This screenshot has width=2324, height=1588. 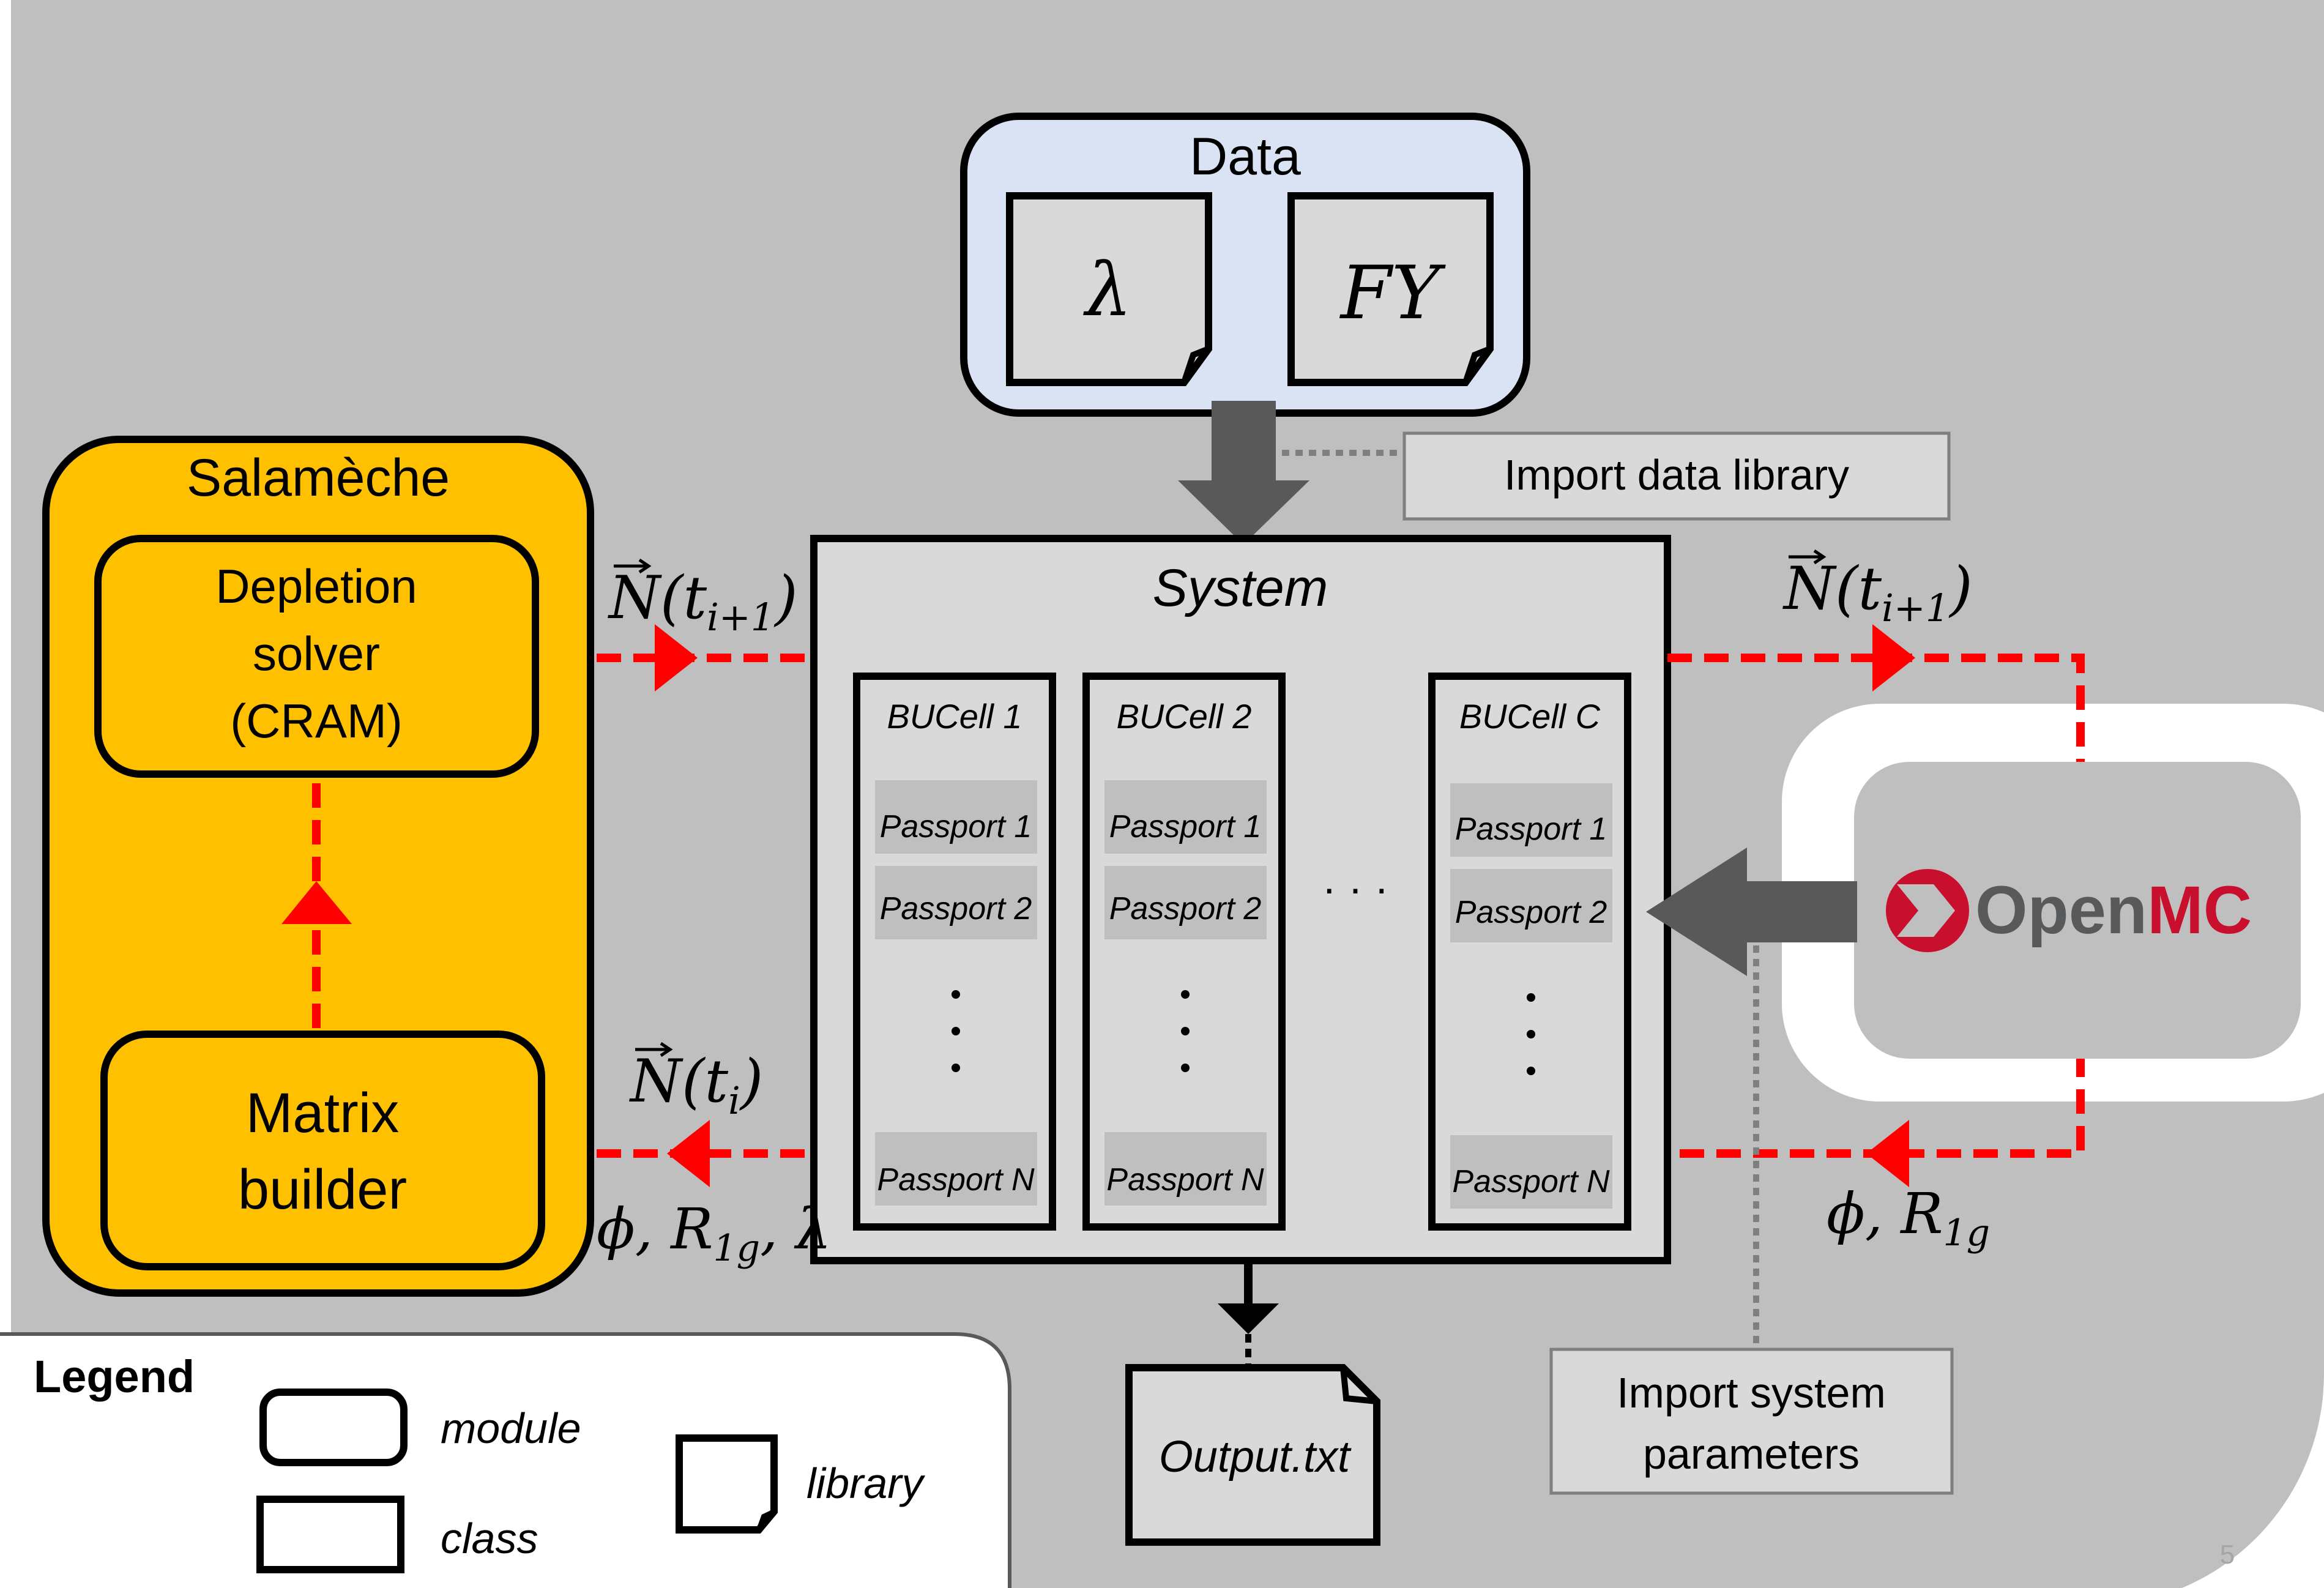 What do you see at coordinates (751, 1081) in the screenshot?
I see `left-bottom-close: )` at bounding box center [751, 1081].